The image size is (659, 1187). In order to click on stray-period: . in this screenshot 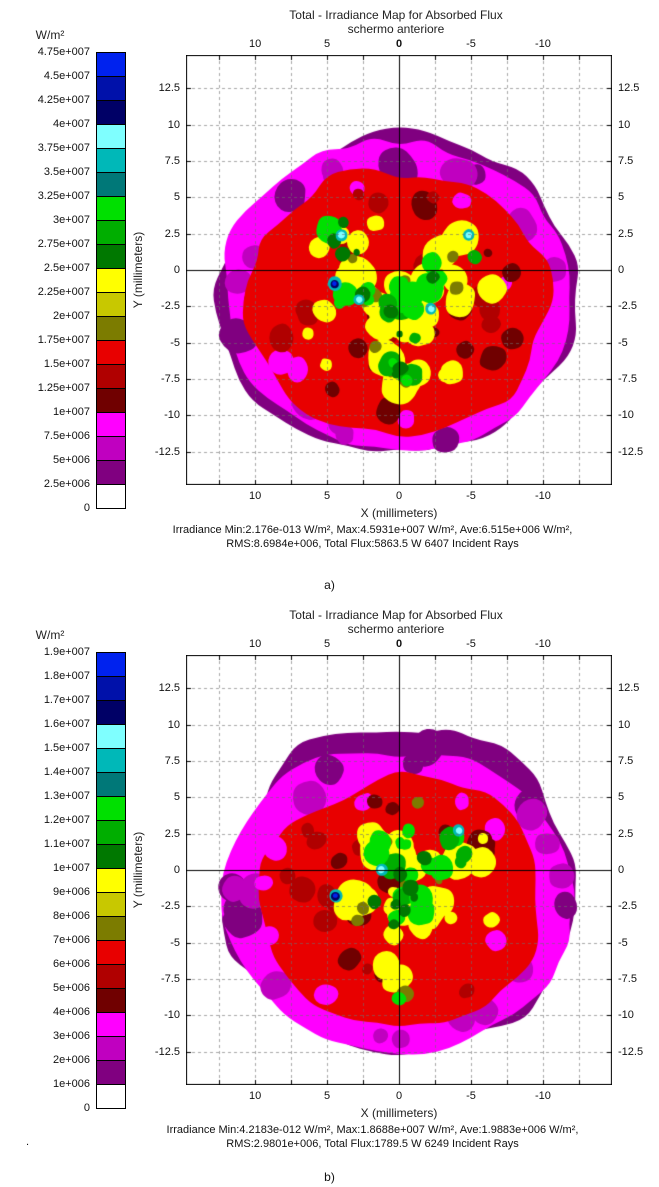, I will do `click(28, 1142)`.